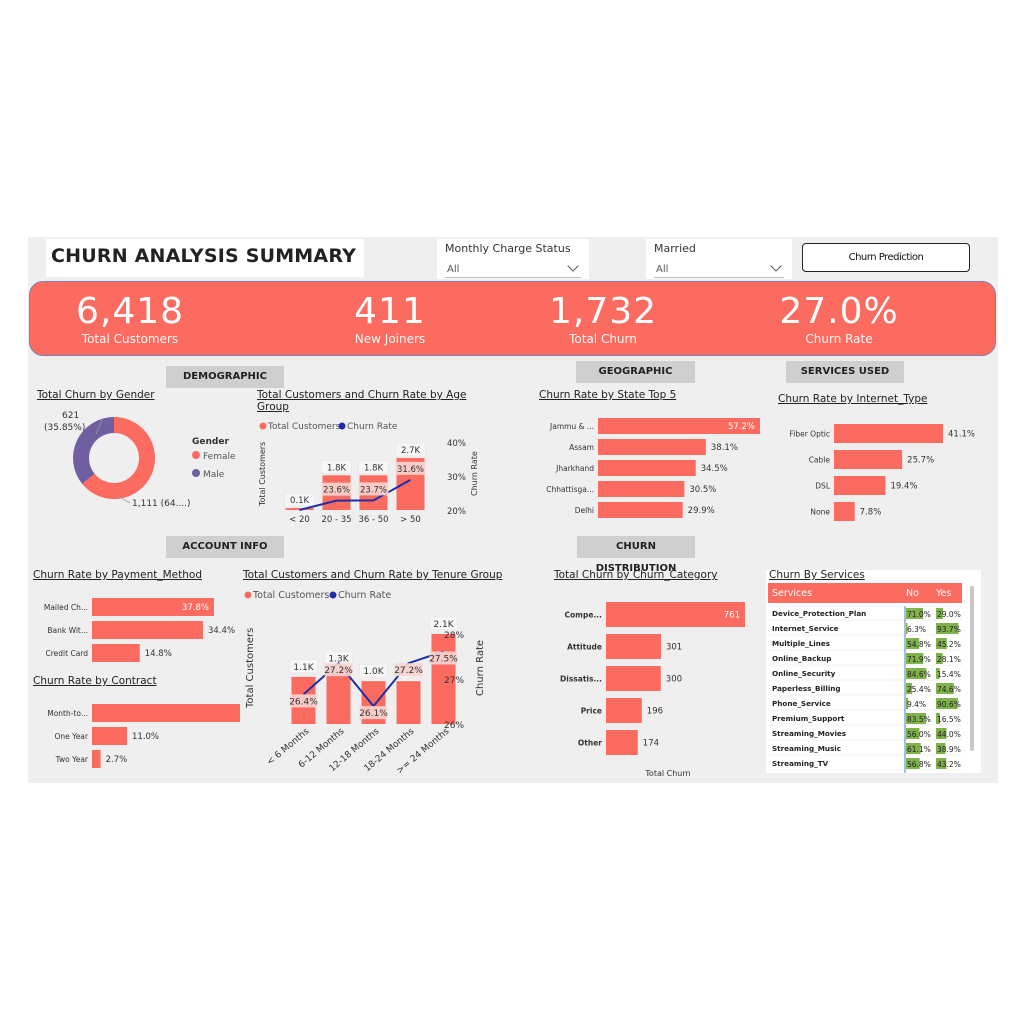 This screenshot has width=1024, height=1024. What do you see at coordinates (871, 513) in the screenshot?
I see `data-label: 7.8%` at bounding box center [871, 513].